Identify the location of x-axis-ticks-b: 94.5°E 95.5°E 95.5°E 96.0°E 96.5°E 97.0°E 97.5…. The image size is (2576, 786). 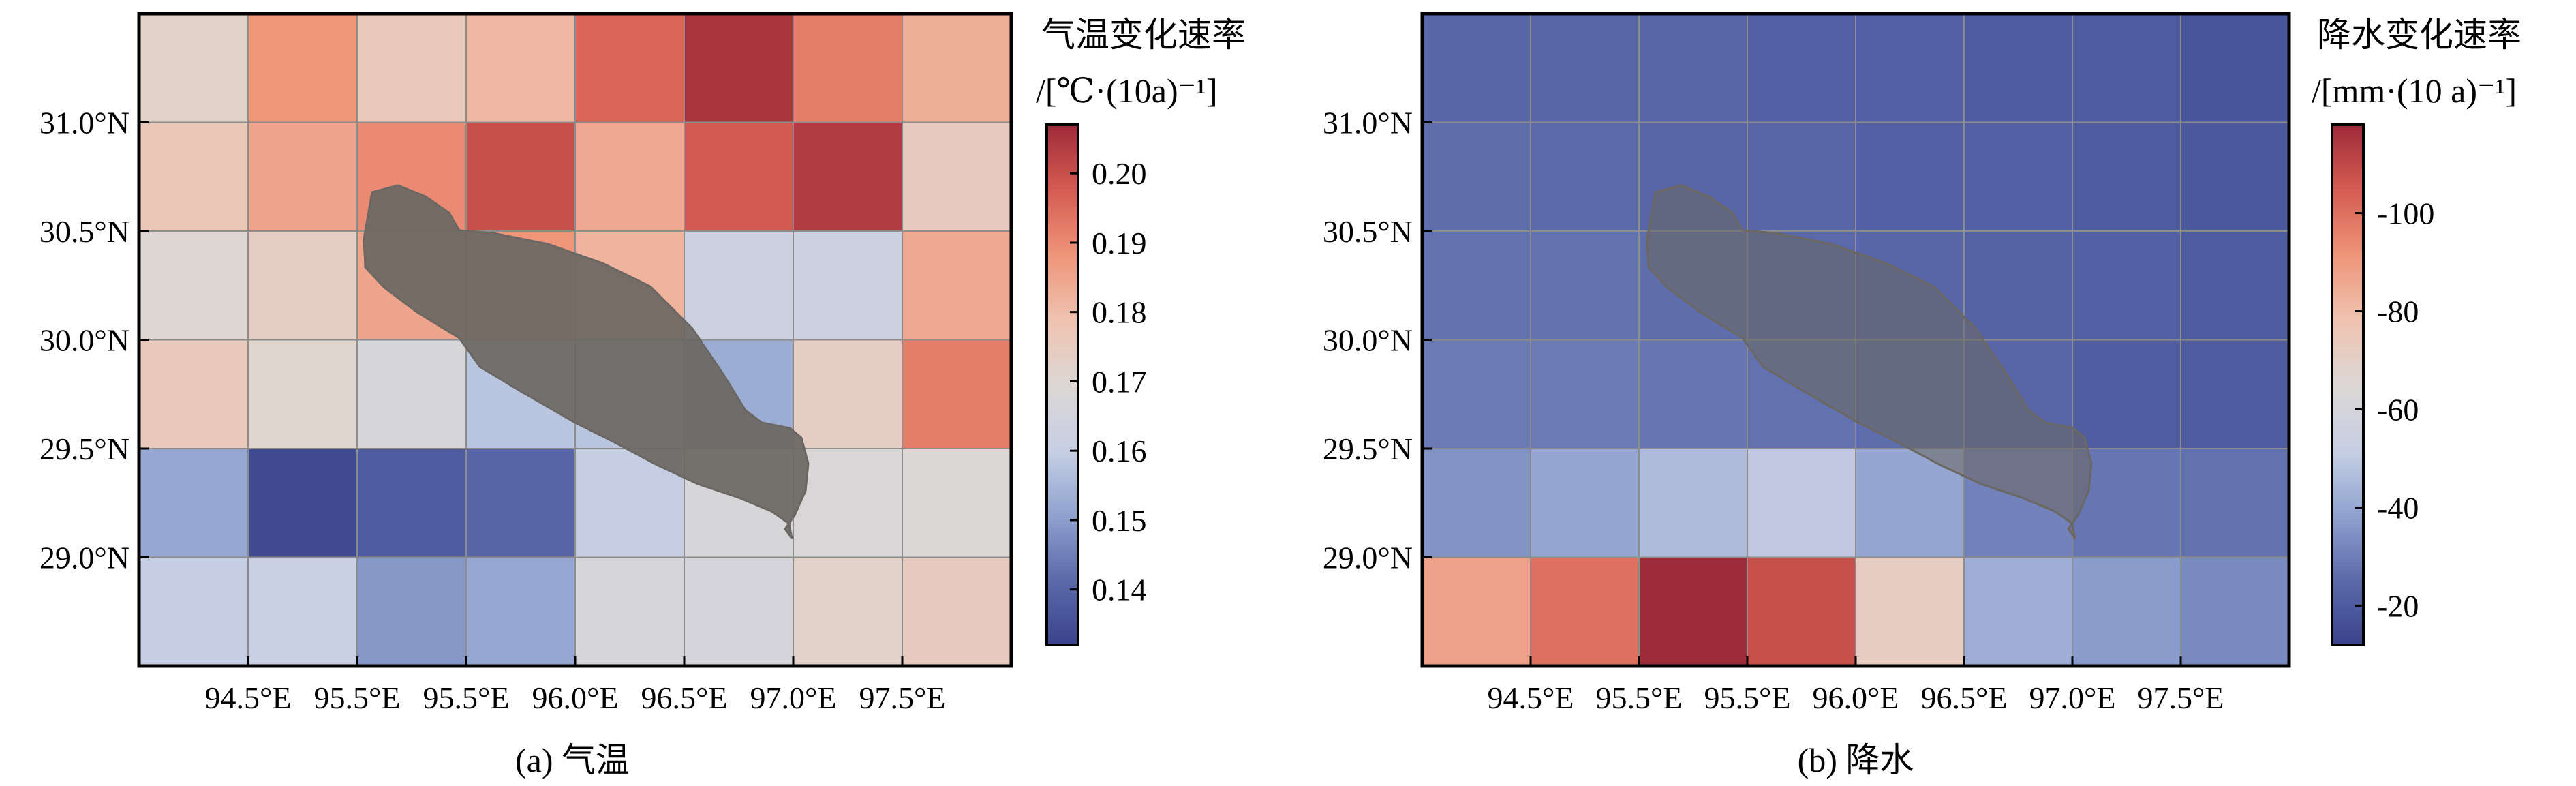
(1856, 685).